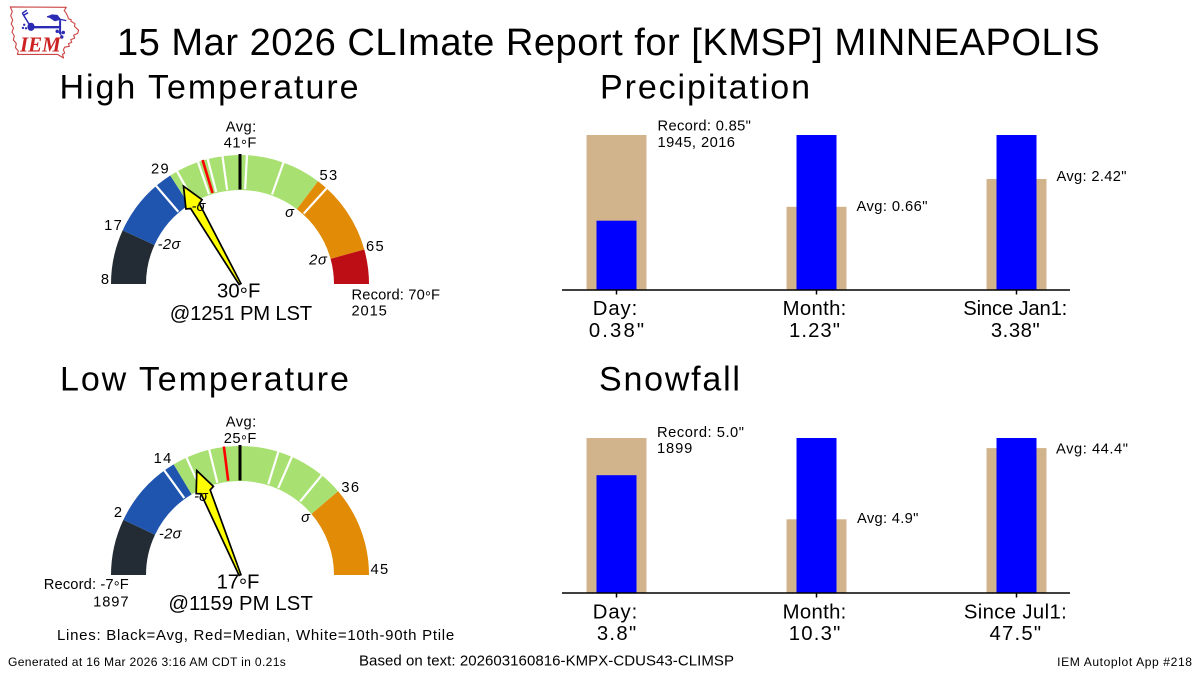 The image size is (1200, 675). I want to click on svg-text: @1251 PM LST, so click(241, 314).